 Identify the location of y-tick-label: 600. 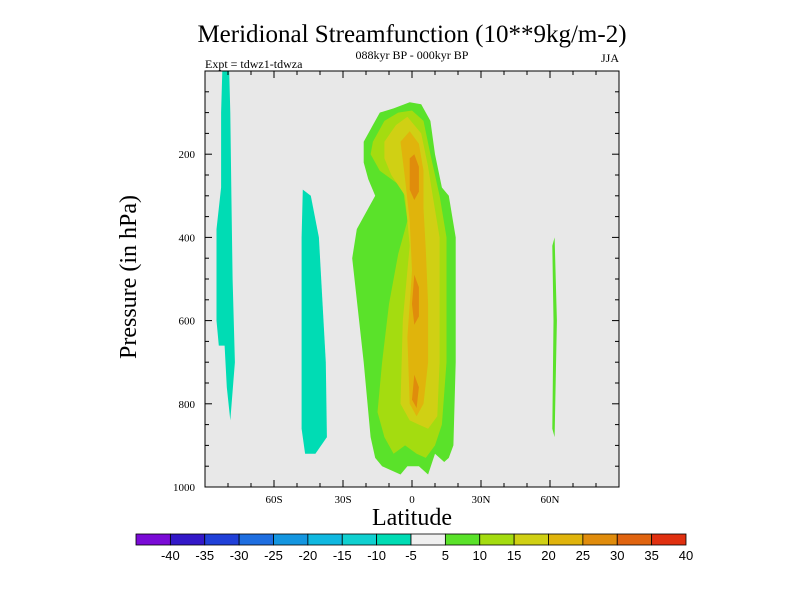
(187, 322).